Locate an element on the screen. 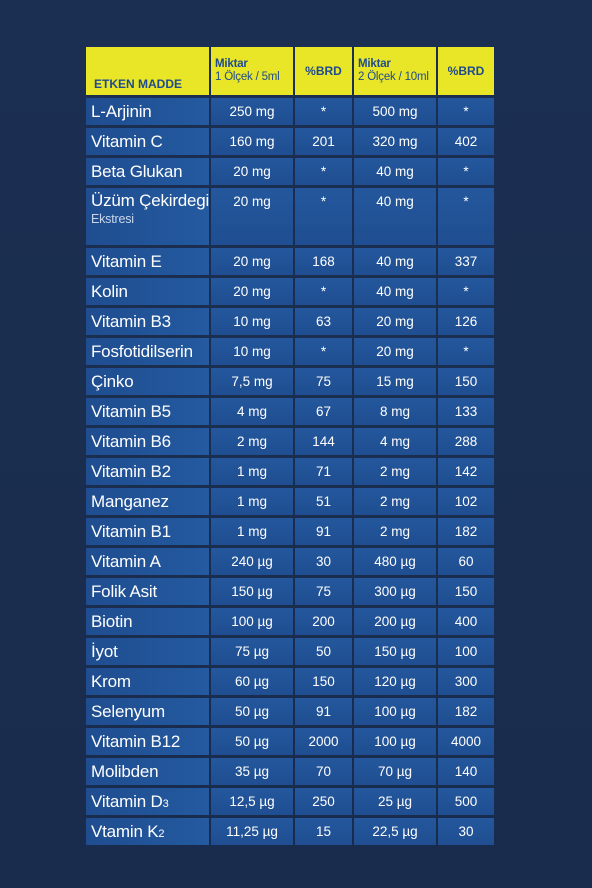 This screenshot has height=888, width=592. rda-1-cell: 201 is located at coordinates (323, 141).